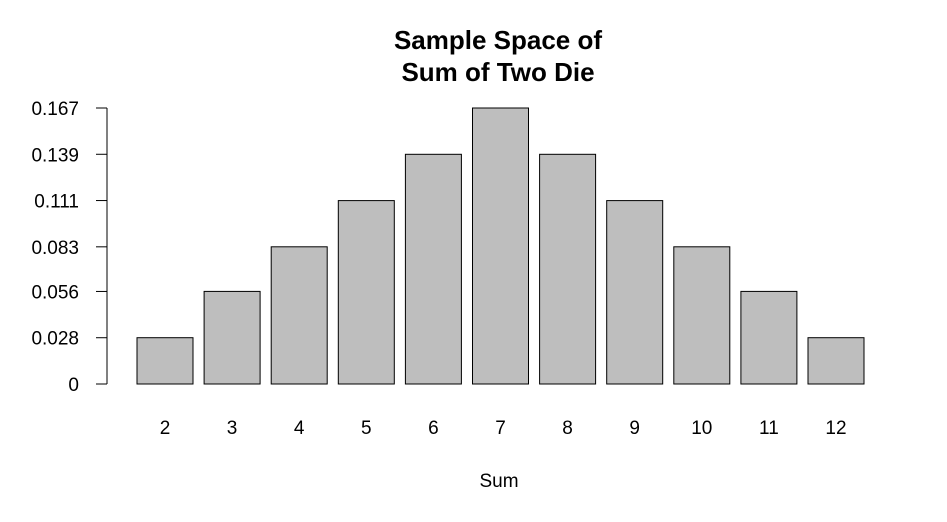 This screenshot has width=947, height=522. What do you see at coordinates (498, 40) in the screenshot?
I see `chart-title-line-1: Sample Space of` at bounding box center [498, 40].